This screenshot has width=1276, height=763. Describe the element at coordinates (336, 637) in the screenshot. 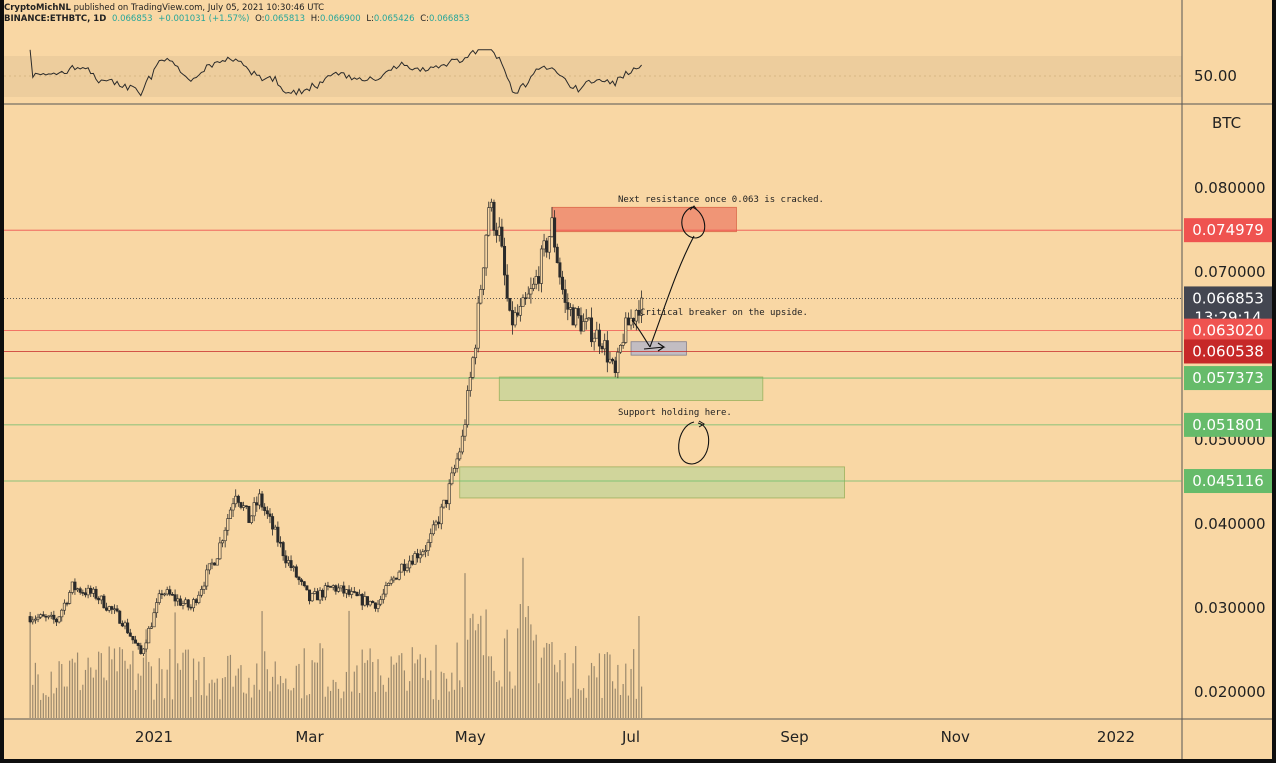

I see `volume-bars` at that location.